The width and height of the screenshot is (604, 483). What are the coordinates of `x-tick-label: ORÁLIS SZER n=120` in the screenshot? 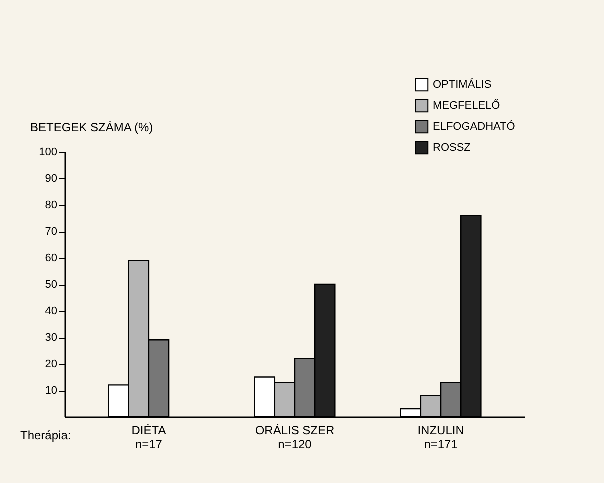 It's located at (295, 438).